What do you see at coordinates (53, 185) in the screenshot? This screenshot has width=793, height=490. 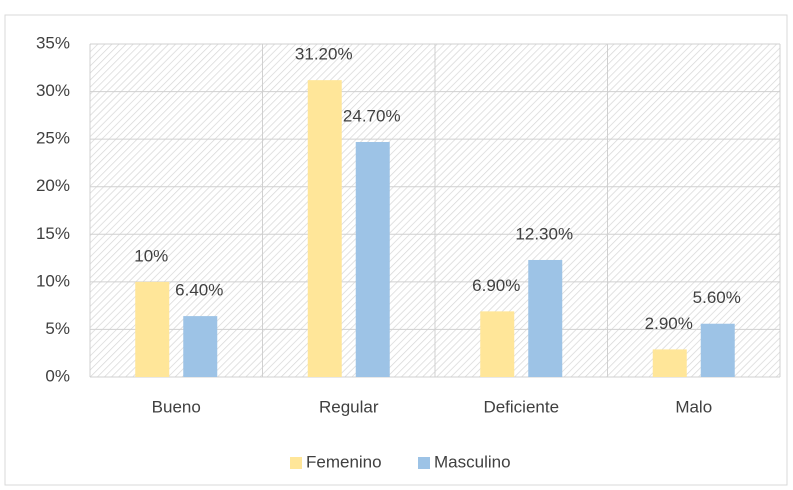 I see `y-tick-label: 20%` at bounding box center [53, 185].